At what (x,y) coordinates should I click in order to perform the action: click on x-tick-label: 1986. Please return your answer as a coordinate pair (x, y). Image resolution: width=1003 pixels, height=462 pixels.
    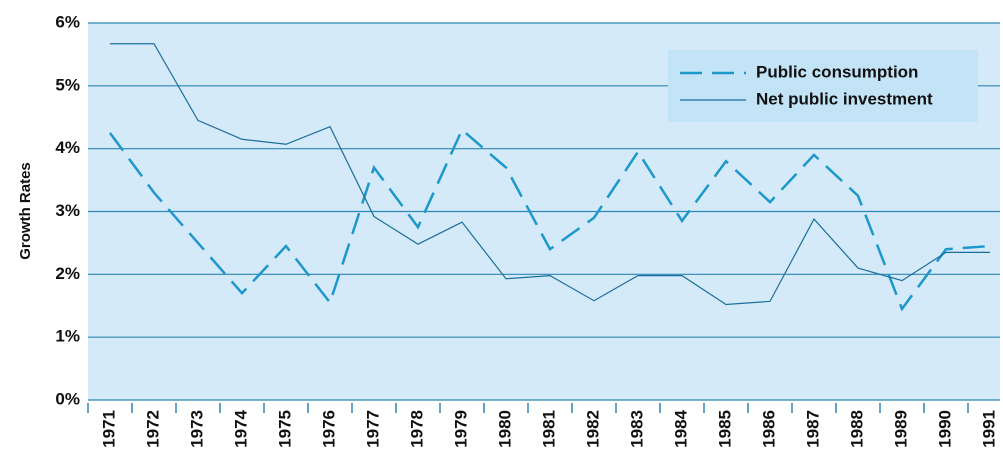
    Looking at the image, I should click on (768, 429).